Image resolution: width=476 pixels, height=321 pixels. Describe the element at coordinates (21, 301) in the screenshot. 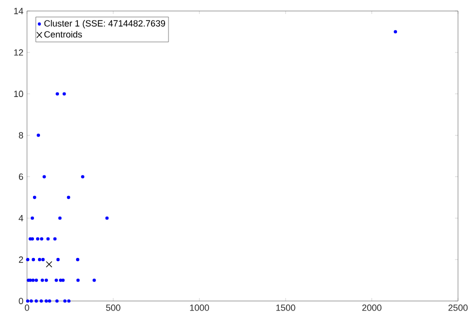

I see `y-tick-label: 0` at that location.